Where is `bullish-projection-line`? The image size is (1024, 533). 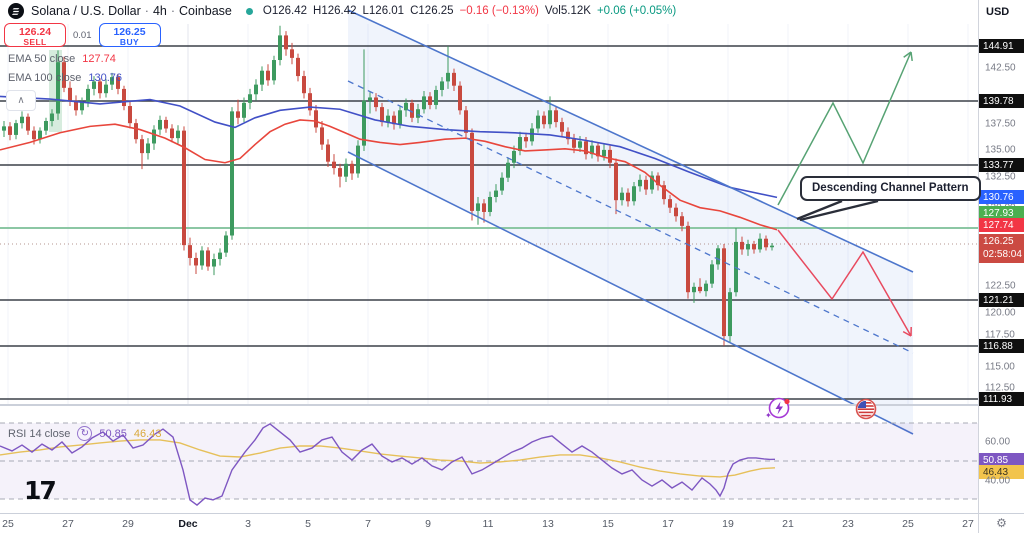 bullish-projection-line is located at coordinates (844, 128).